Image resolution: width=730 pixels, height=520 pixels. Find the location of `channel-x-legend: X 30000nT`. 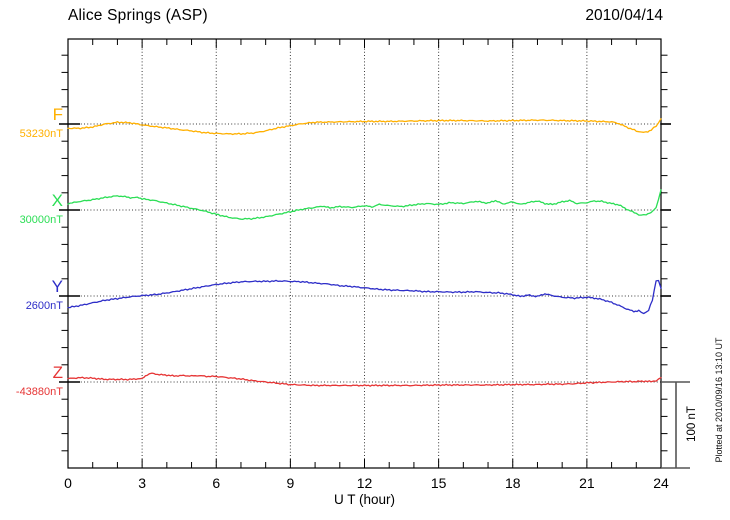

channel-x-legend: X 30000nT is located at coordinates (31, 209).